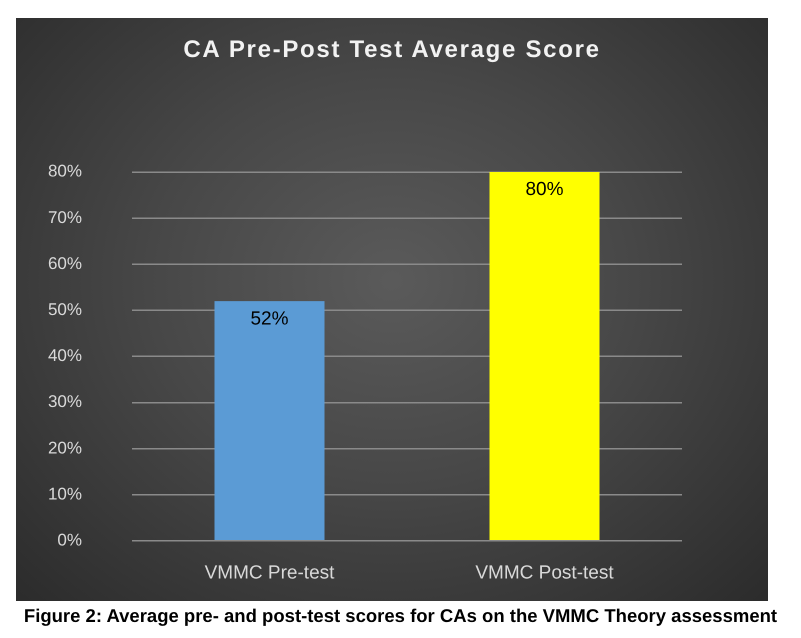 The width and height of the screenshot is (801, 638). Describe the element at coordinates (69, 540) in the screenshot. I see `y-tick-label: 0%` at that location.